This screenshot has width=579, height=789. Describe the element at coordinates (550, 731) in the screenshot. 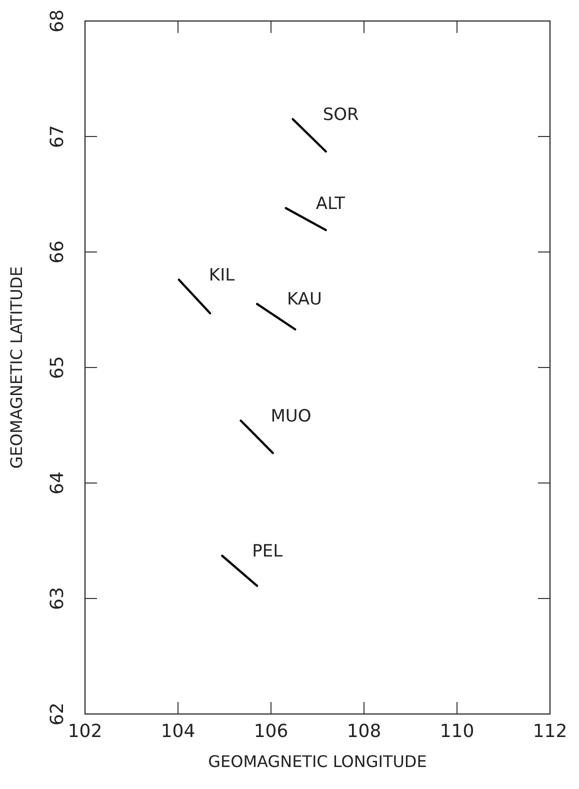

I see `x-tick-label: 112` at that location.